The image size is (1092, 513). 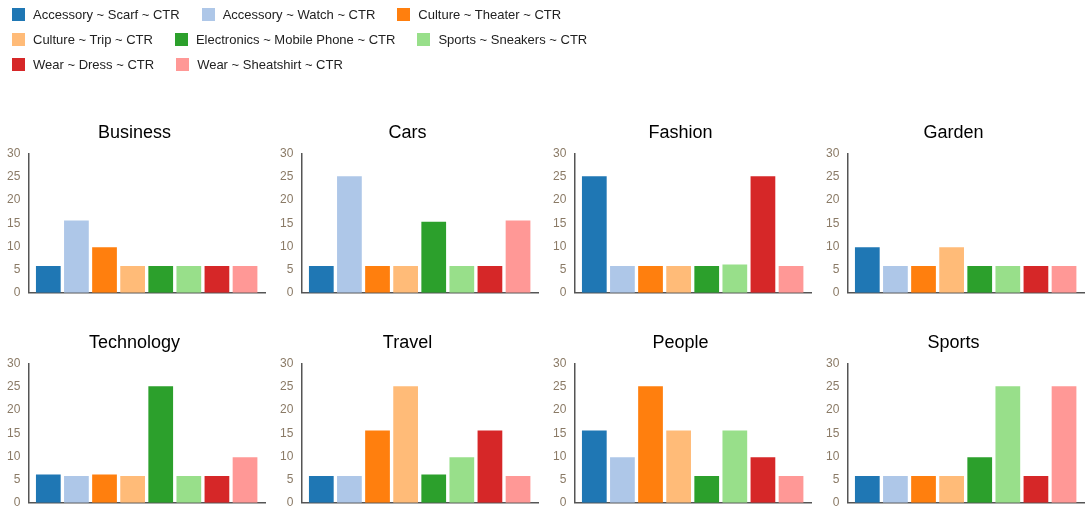 What do you see at coordinates (953, 131) in the screenshot?
I see `chart-title: Garden` at bounding box center [953, 131].